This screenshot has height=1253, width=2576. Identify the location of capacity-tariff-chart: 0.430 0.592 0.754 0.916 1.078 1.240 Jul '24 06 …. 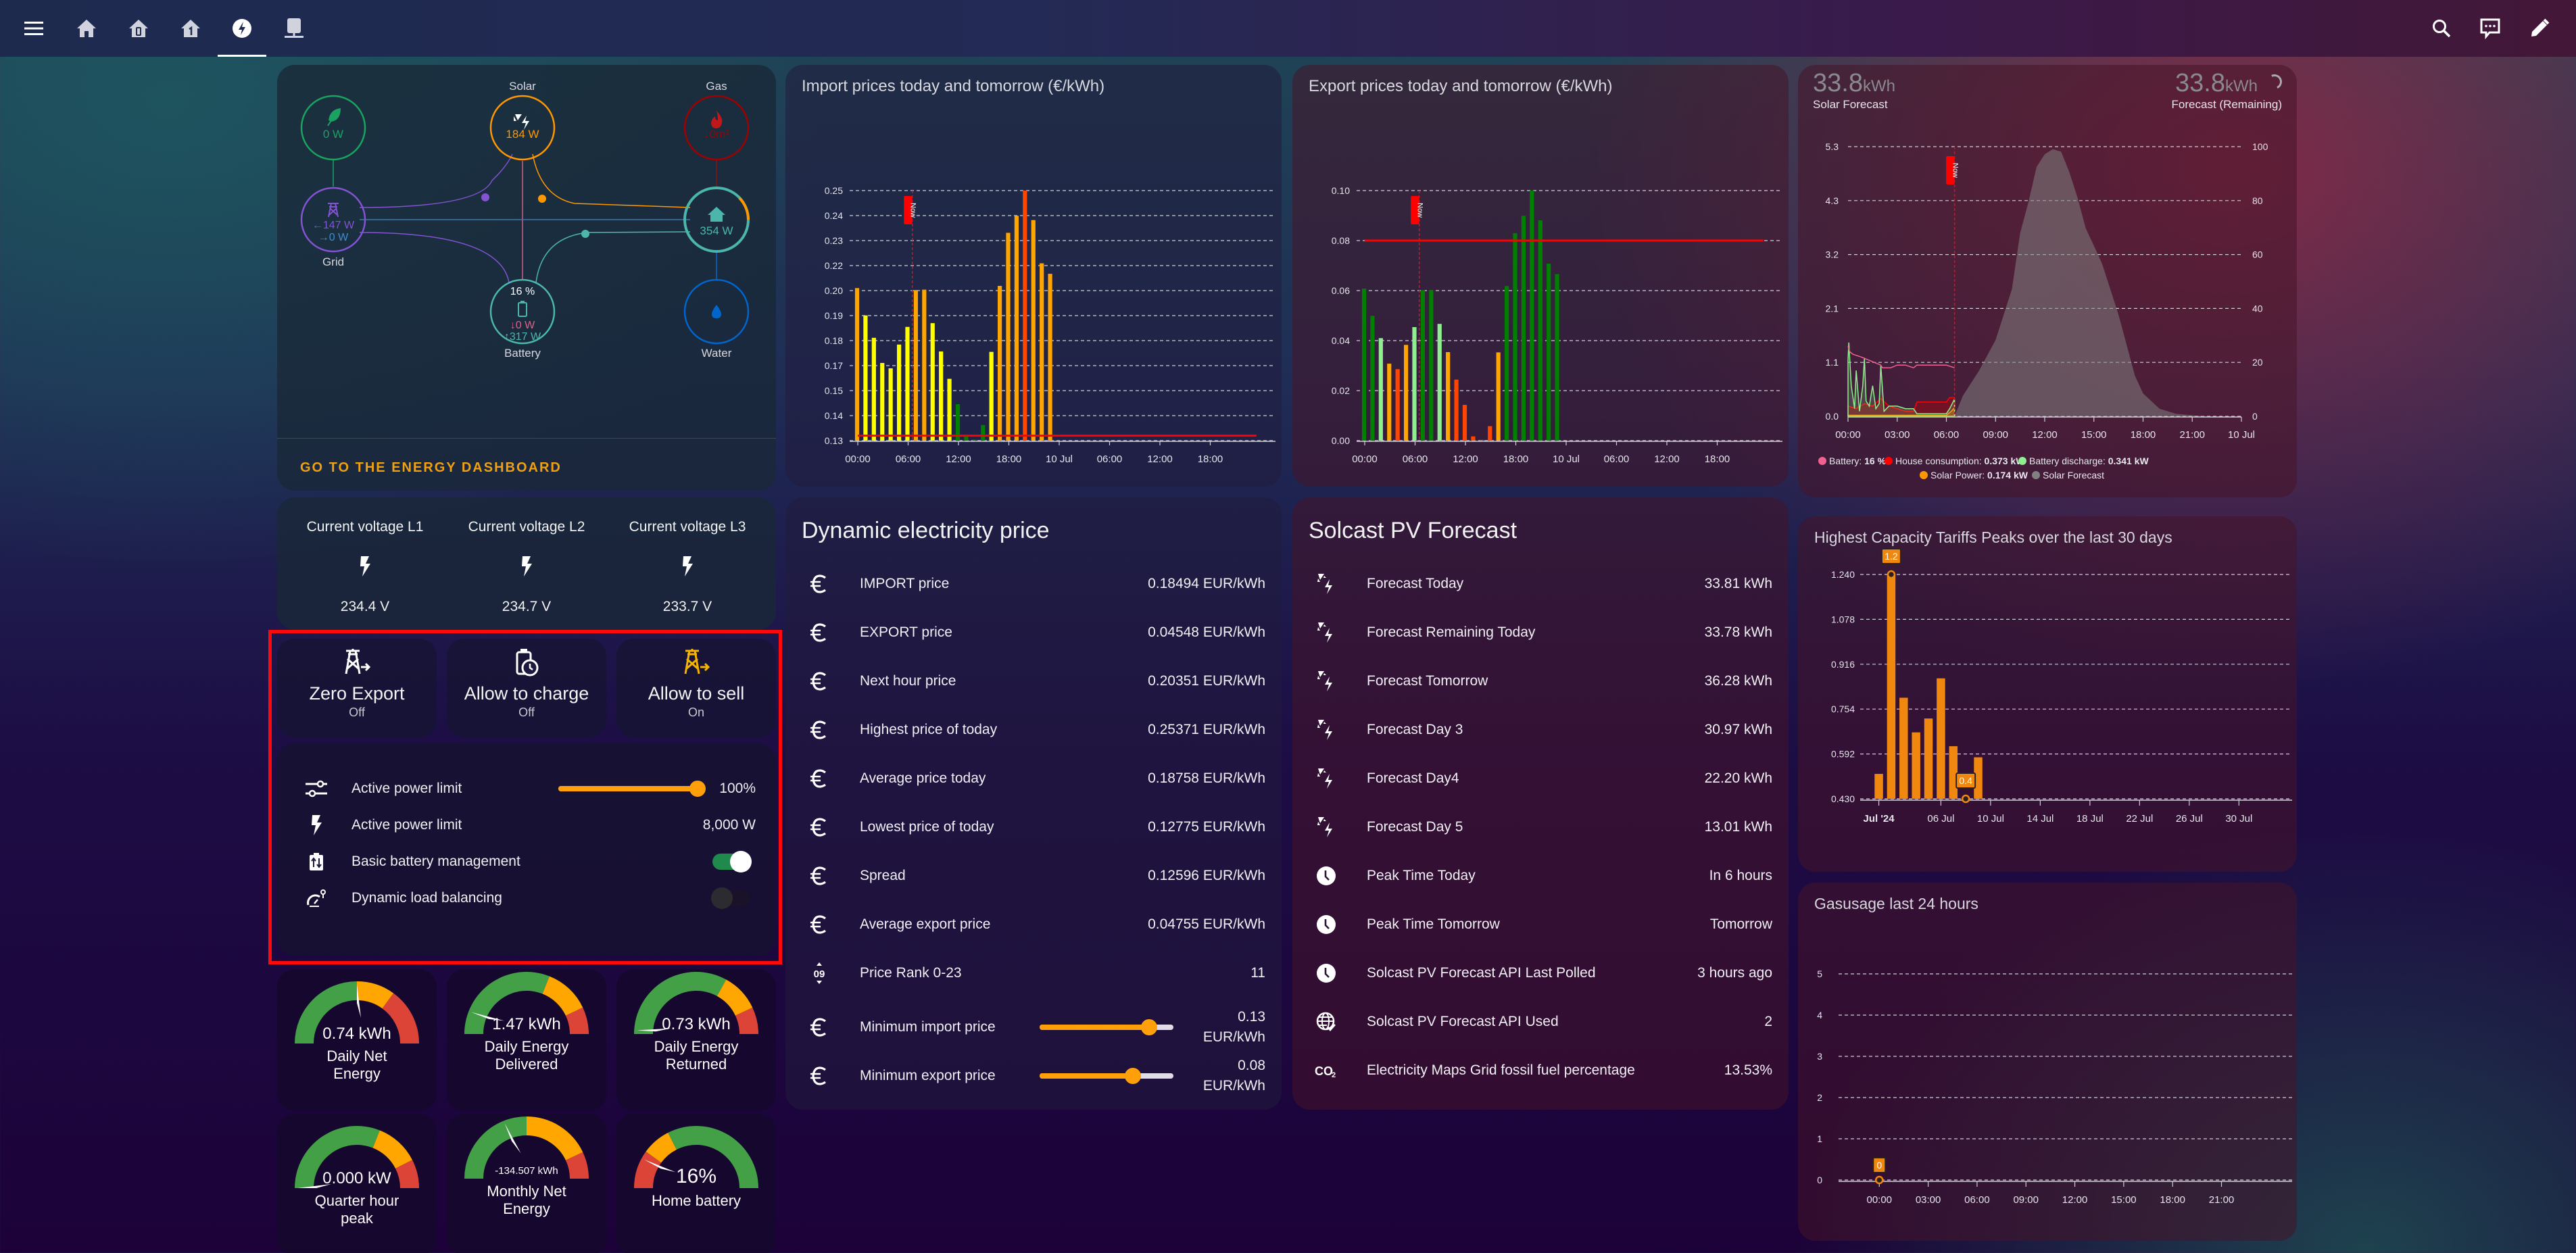
(2048, 694).